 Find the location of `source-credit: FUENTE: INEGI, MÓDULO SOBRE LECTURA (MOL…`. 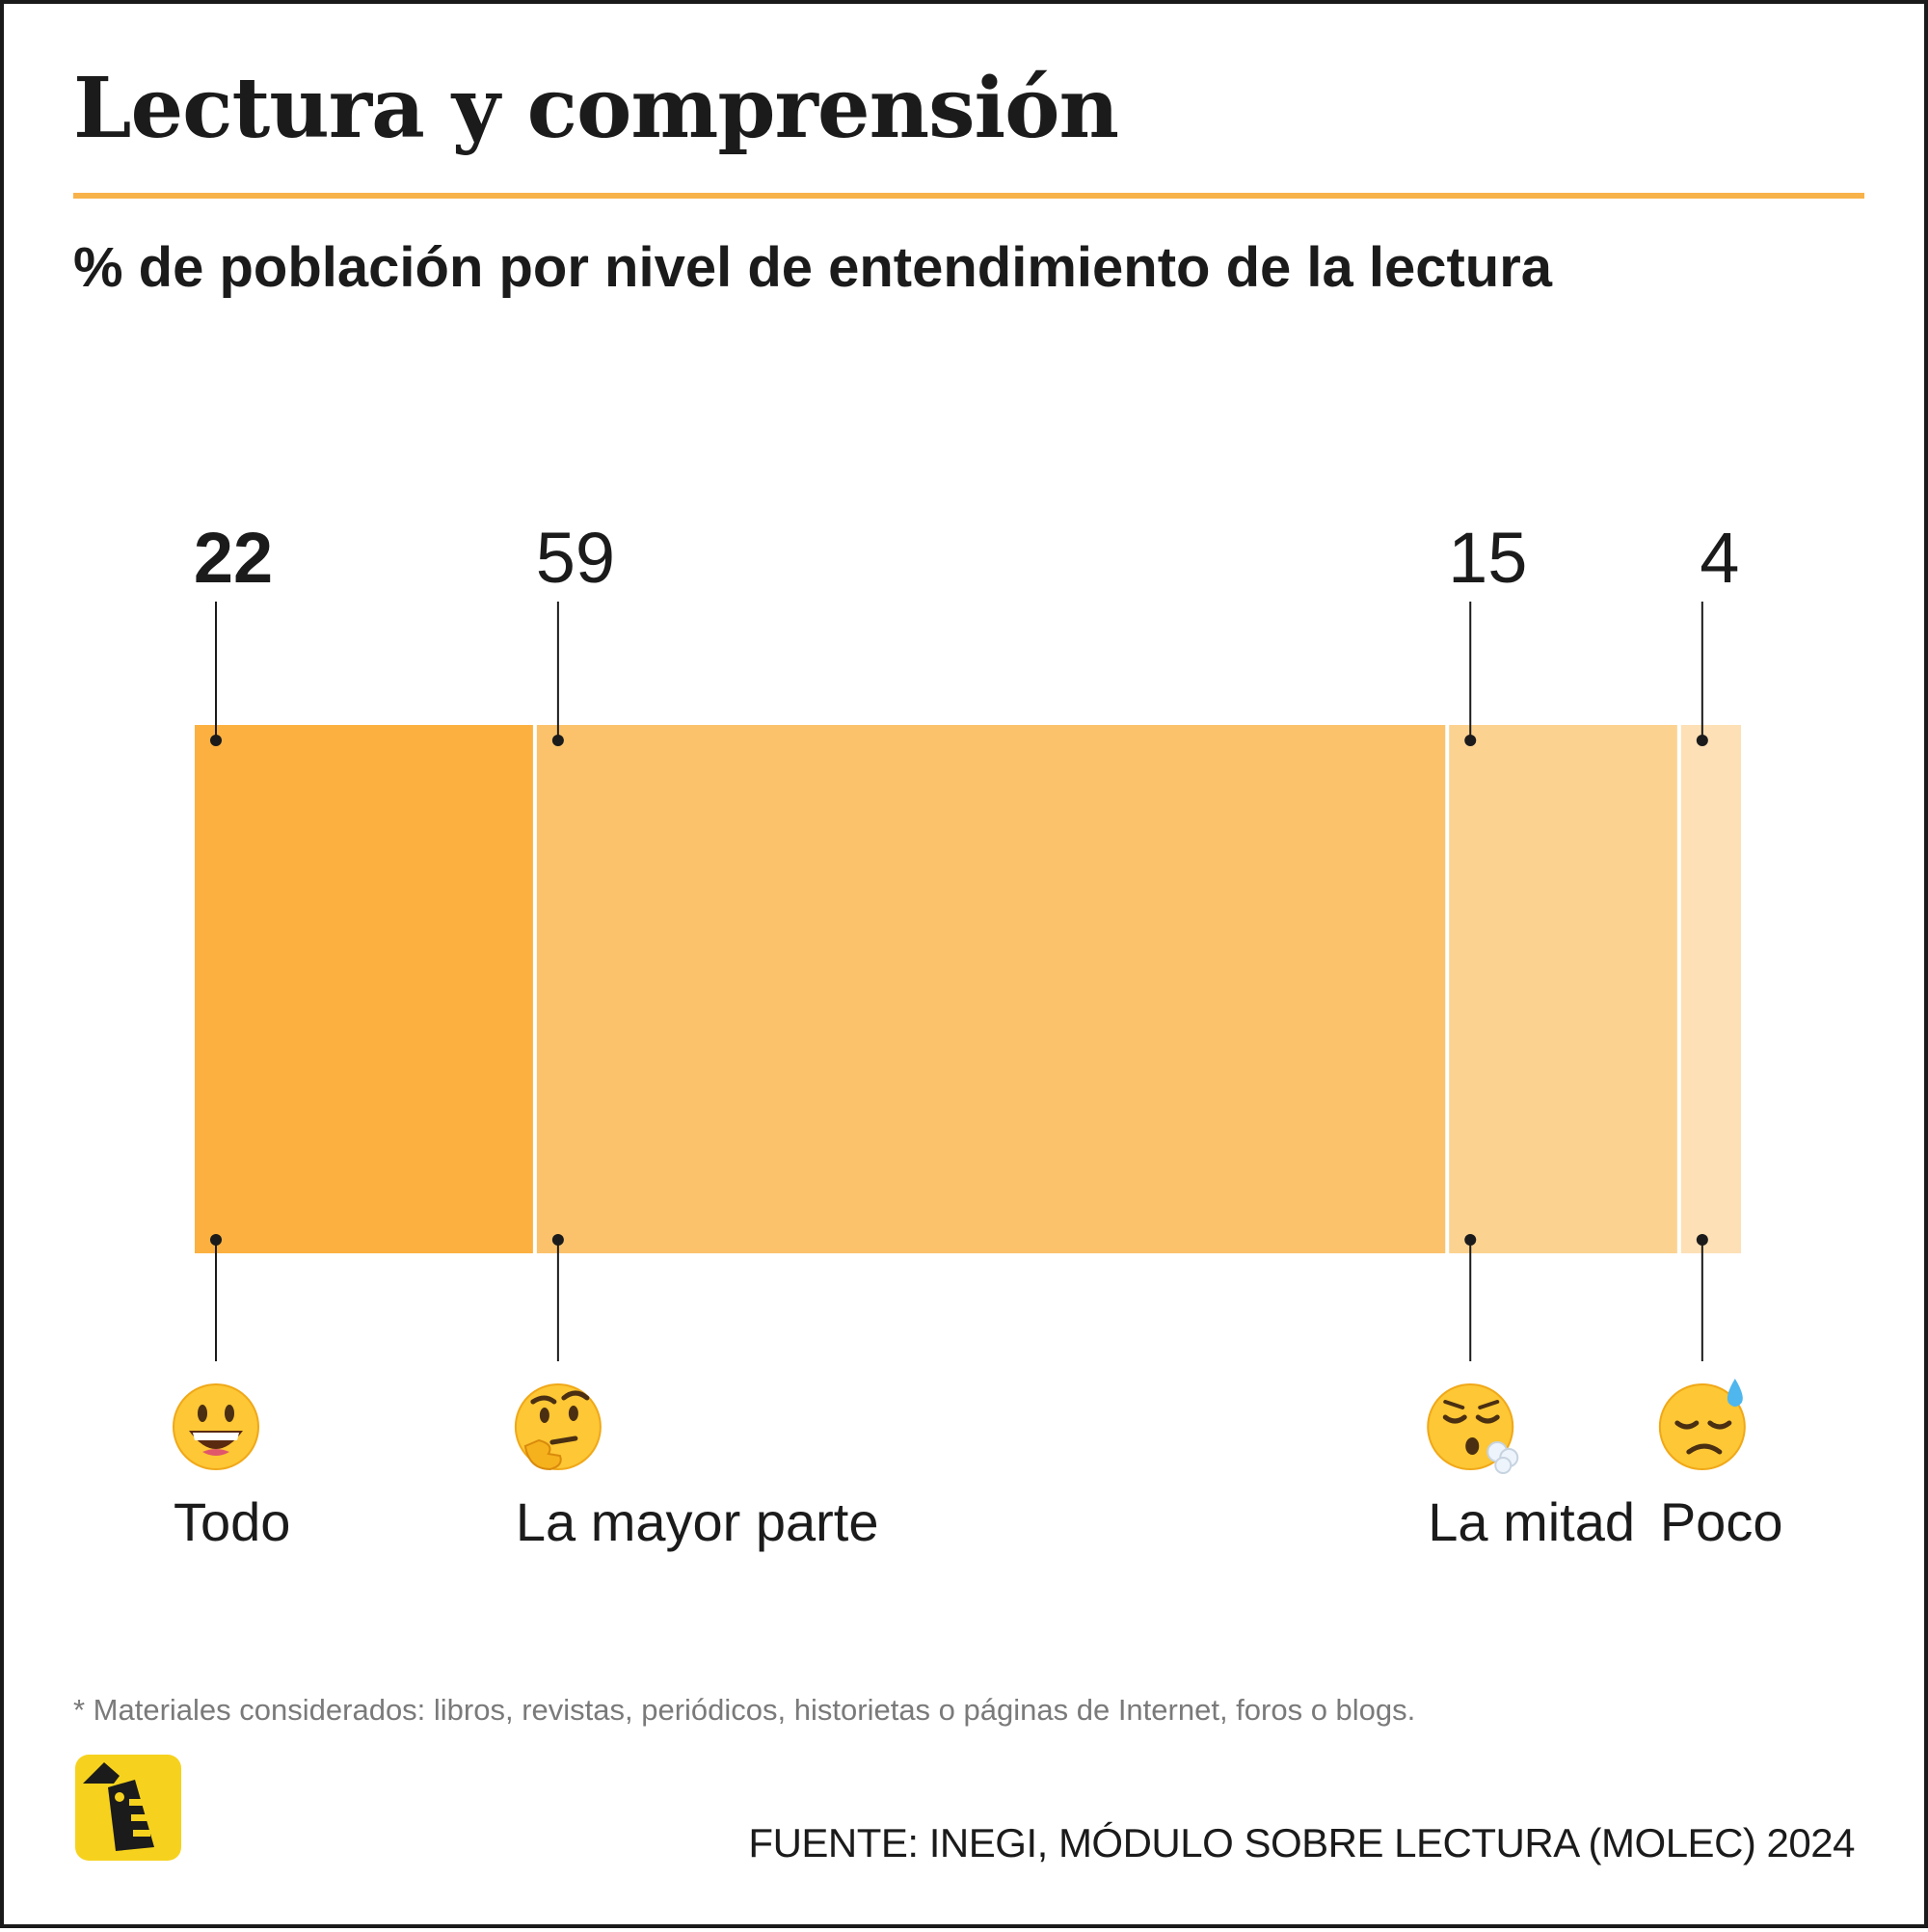

source-credit: FUENTE: INEGI, MÓDULO SOBRE LECTURA (MOL… is located at coordinates (1301, 1843).